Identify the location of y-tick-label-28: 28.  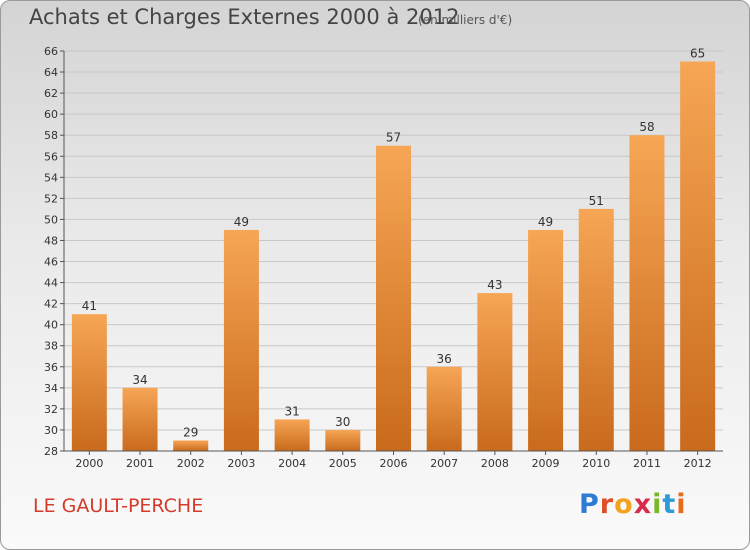
(51, 451).